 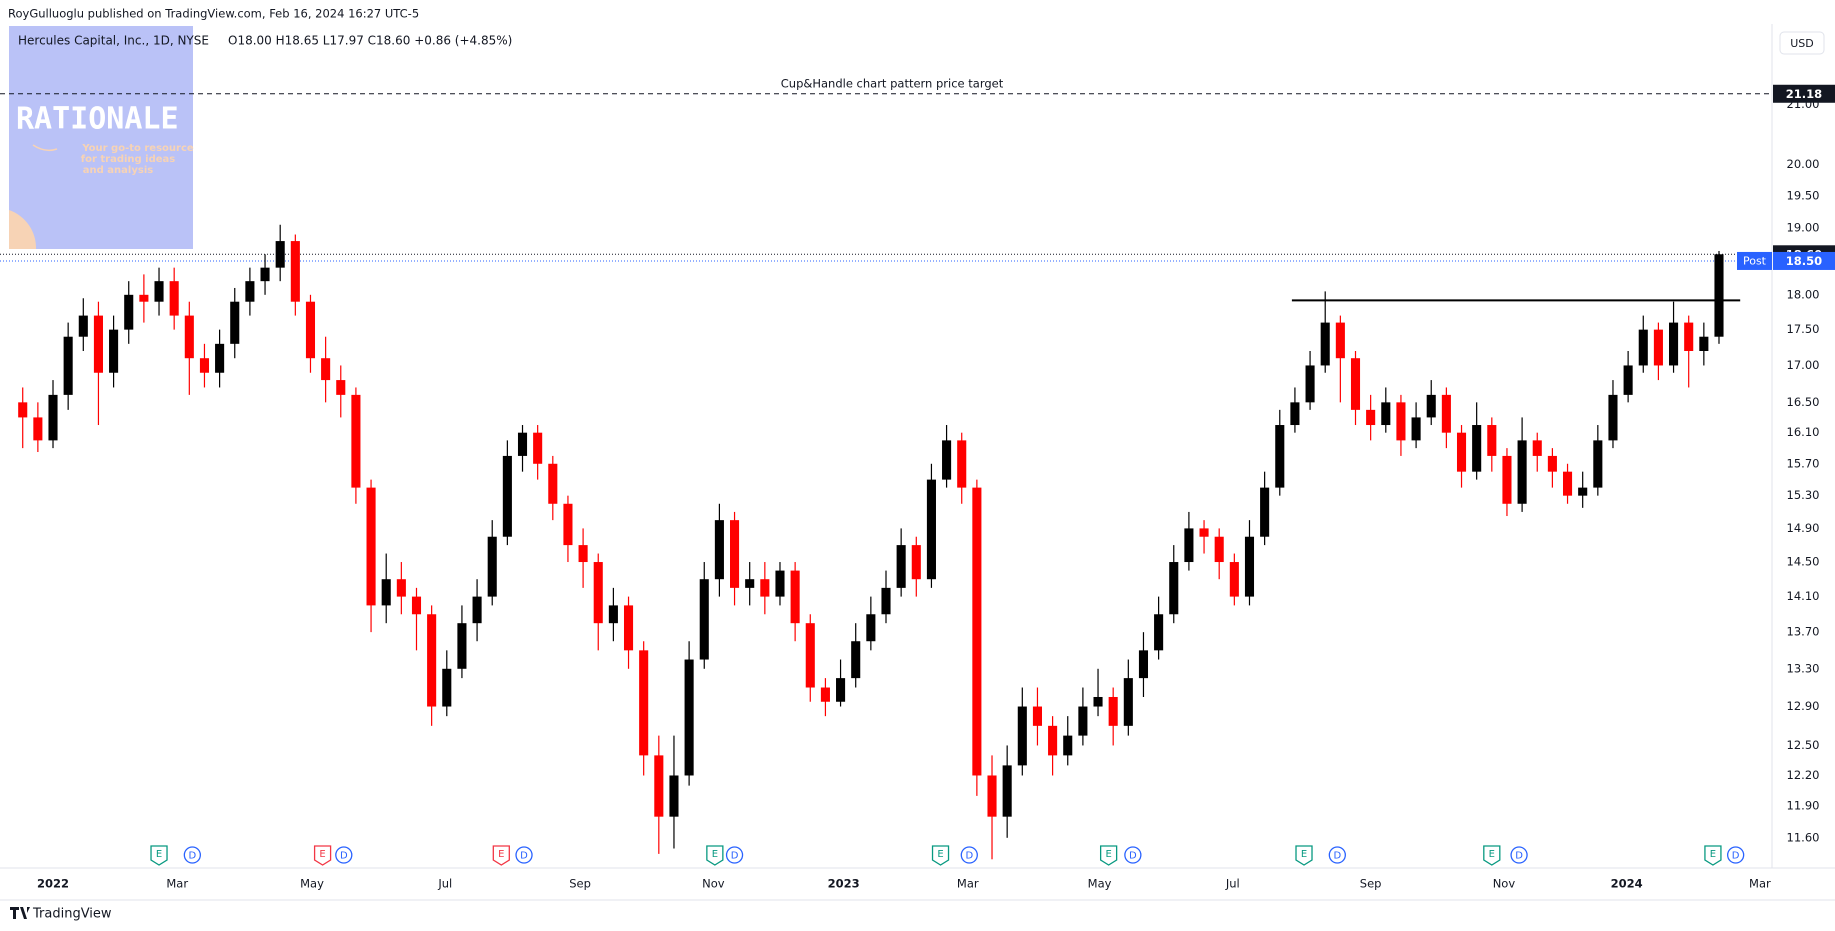 What do you see at coordinates (713, 884) in the screenshot?
I see `x-tick-label: Nov` at bounding box center [713, 884].